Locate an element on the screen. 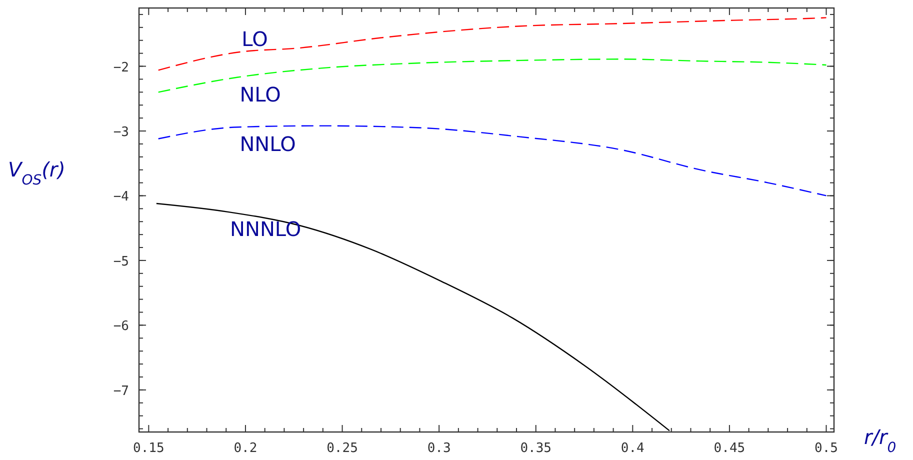  x-tick-label: 0.5 is located at coordinates (826, 448).